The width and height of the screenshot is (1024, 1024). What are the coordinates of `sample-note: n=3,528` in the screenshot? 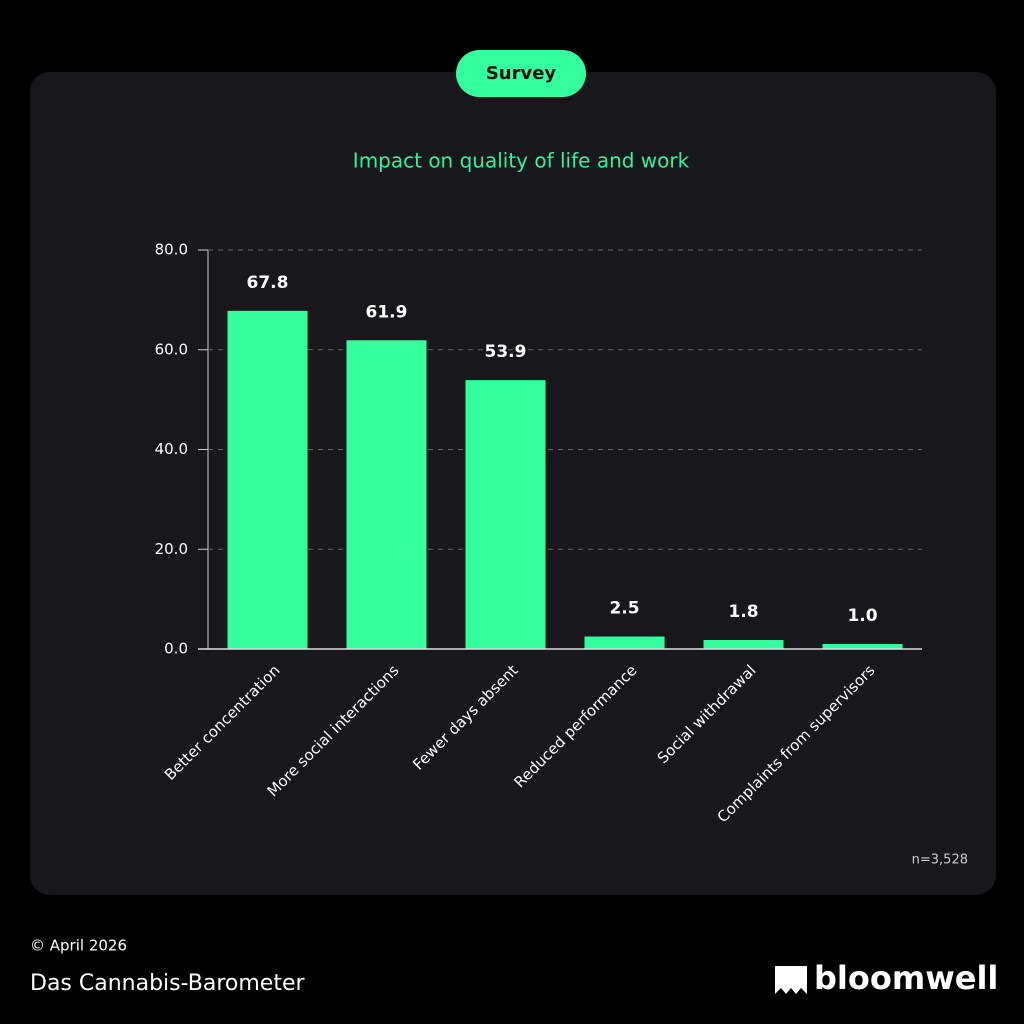 It's located at (940, 860).